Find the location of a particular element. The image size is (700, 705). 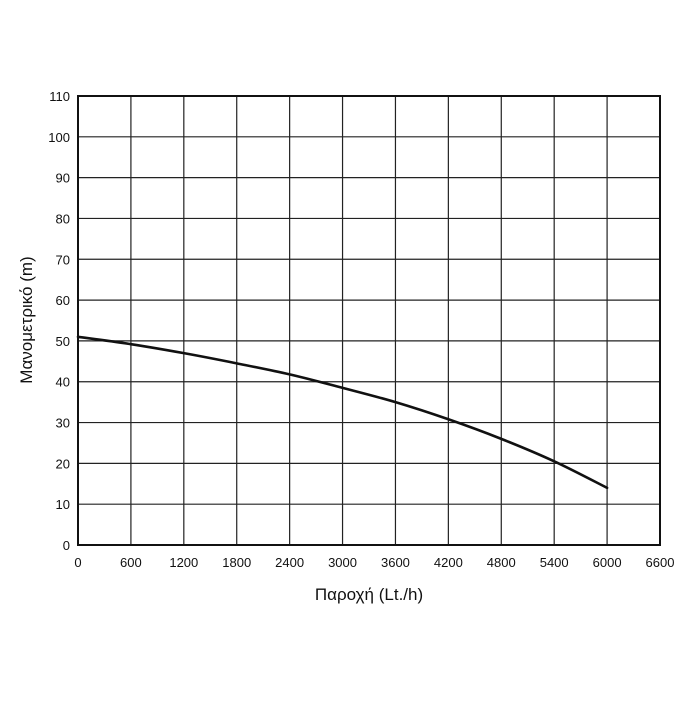

x-tick-label: 0 is located at coordinates (77, 562).